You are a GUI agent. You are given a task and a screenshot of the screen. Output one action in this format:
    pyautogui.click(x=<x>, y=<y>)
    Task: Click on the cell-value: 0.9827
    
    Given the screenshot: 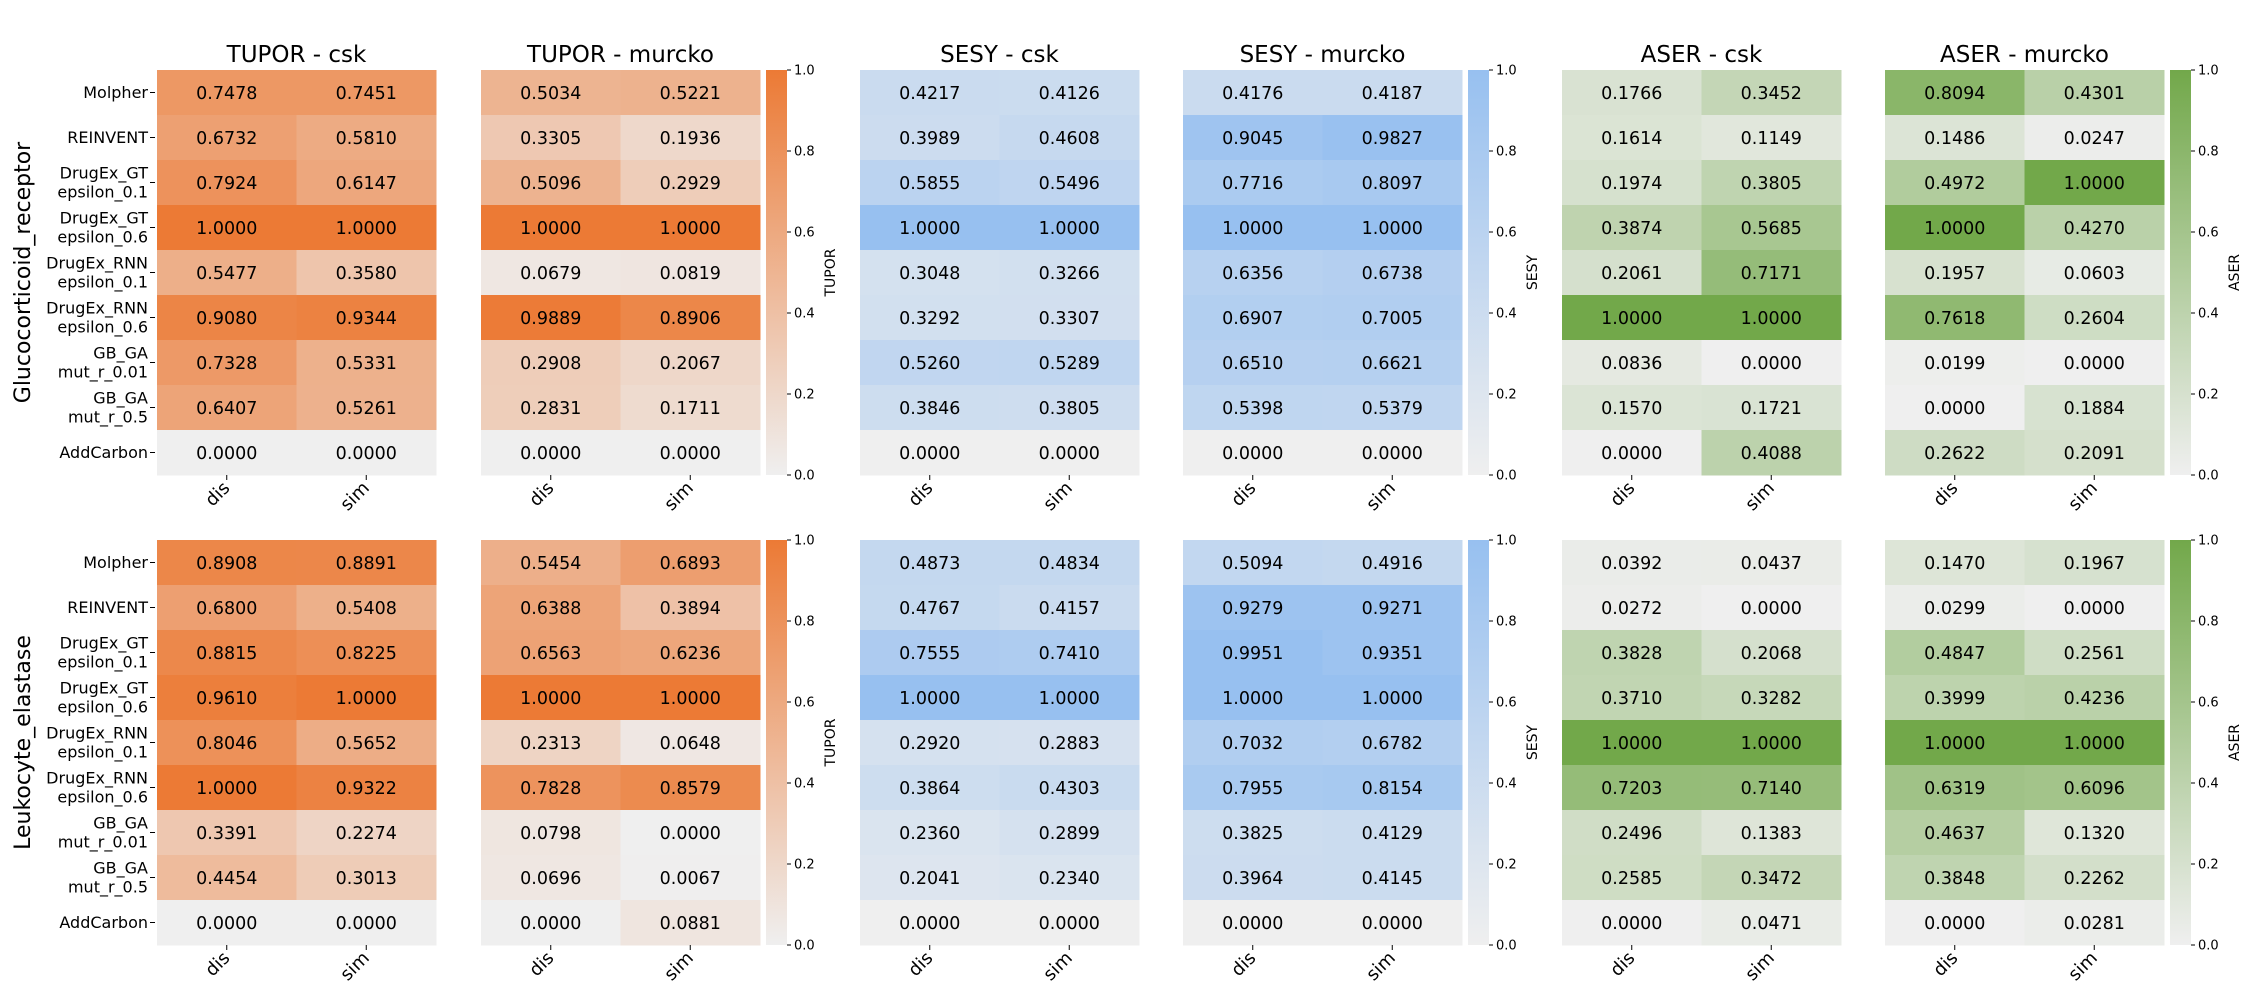 What is the action you would take?
    pyautogui.click(x=1392, y=139)
    